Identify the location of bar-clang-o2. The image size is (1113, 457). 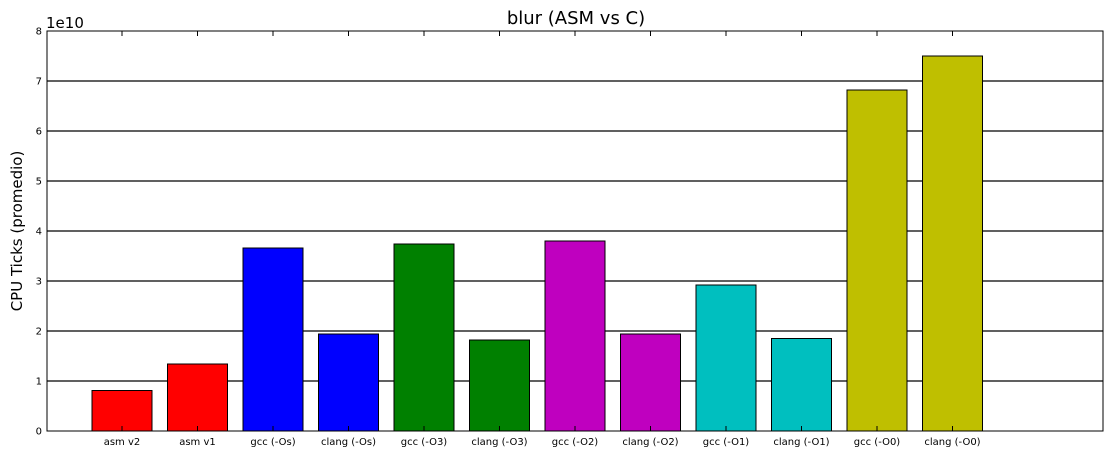
(650, 382).